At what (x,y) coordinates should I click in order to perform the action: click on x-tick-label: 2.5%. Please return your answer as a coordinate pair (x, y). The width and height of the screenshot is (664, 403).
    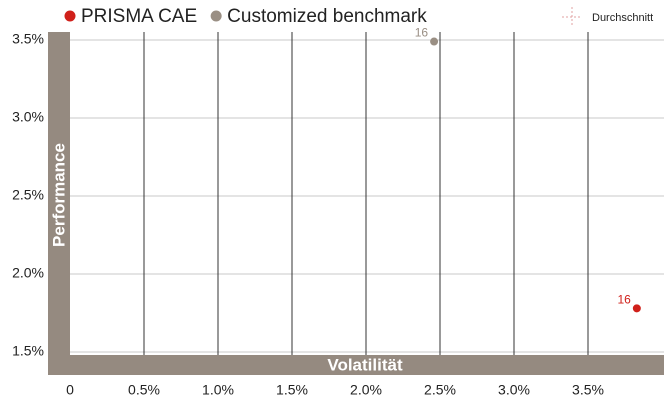
    Looking at the image, I should click on (440, 390).